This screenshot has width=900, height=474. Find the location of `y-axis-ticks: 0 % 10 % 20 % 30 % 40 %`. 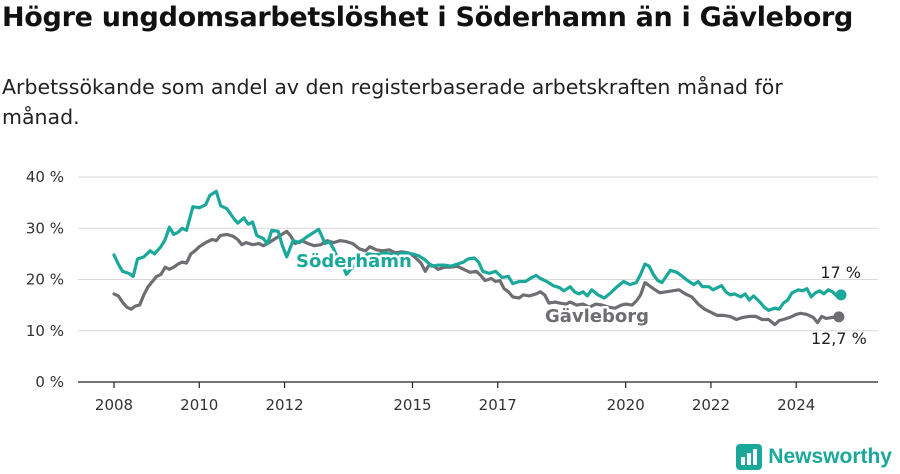

y-axis-ticks: 0 % 10 % 20 % 30 % 40 % is located at coordinates (45, 279).